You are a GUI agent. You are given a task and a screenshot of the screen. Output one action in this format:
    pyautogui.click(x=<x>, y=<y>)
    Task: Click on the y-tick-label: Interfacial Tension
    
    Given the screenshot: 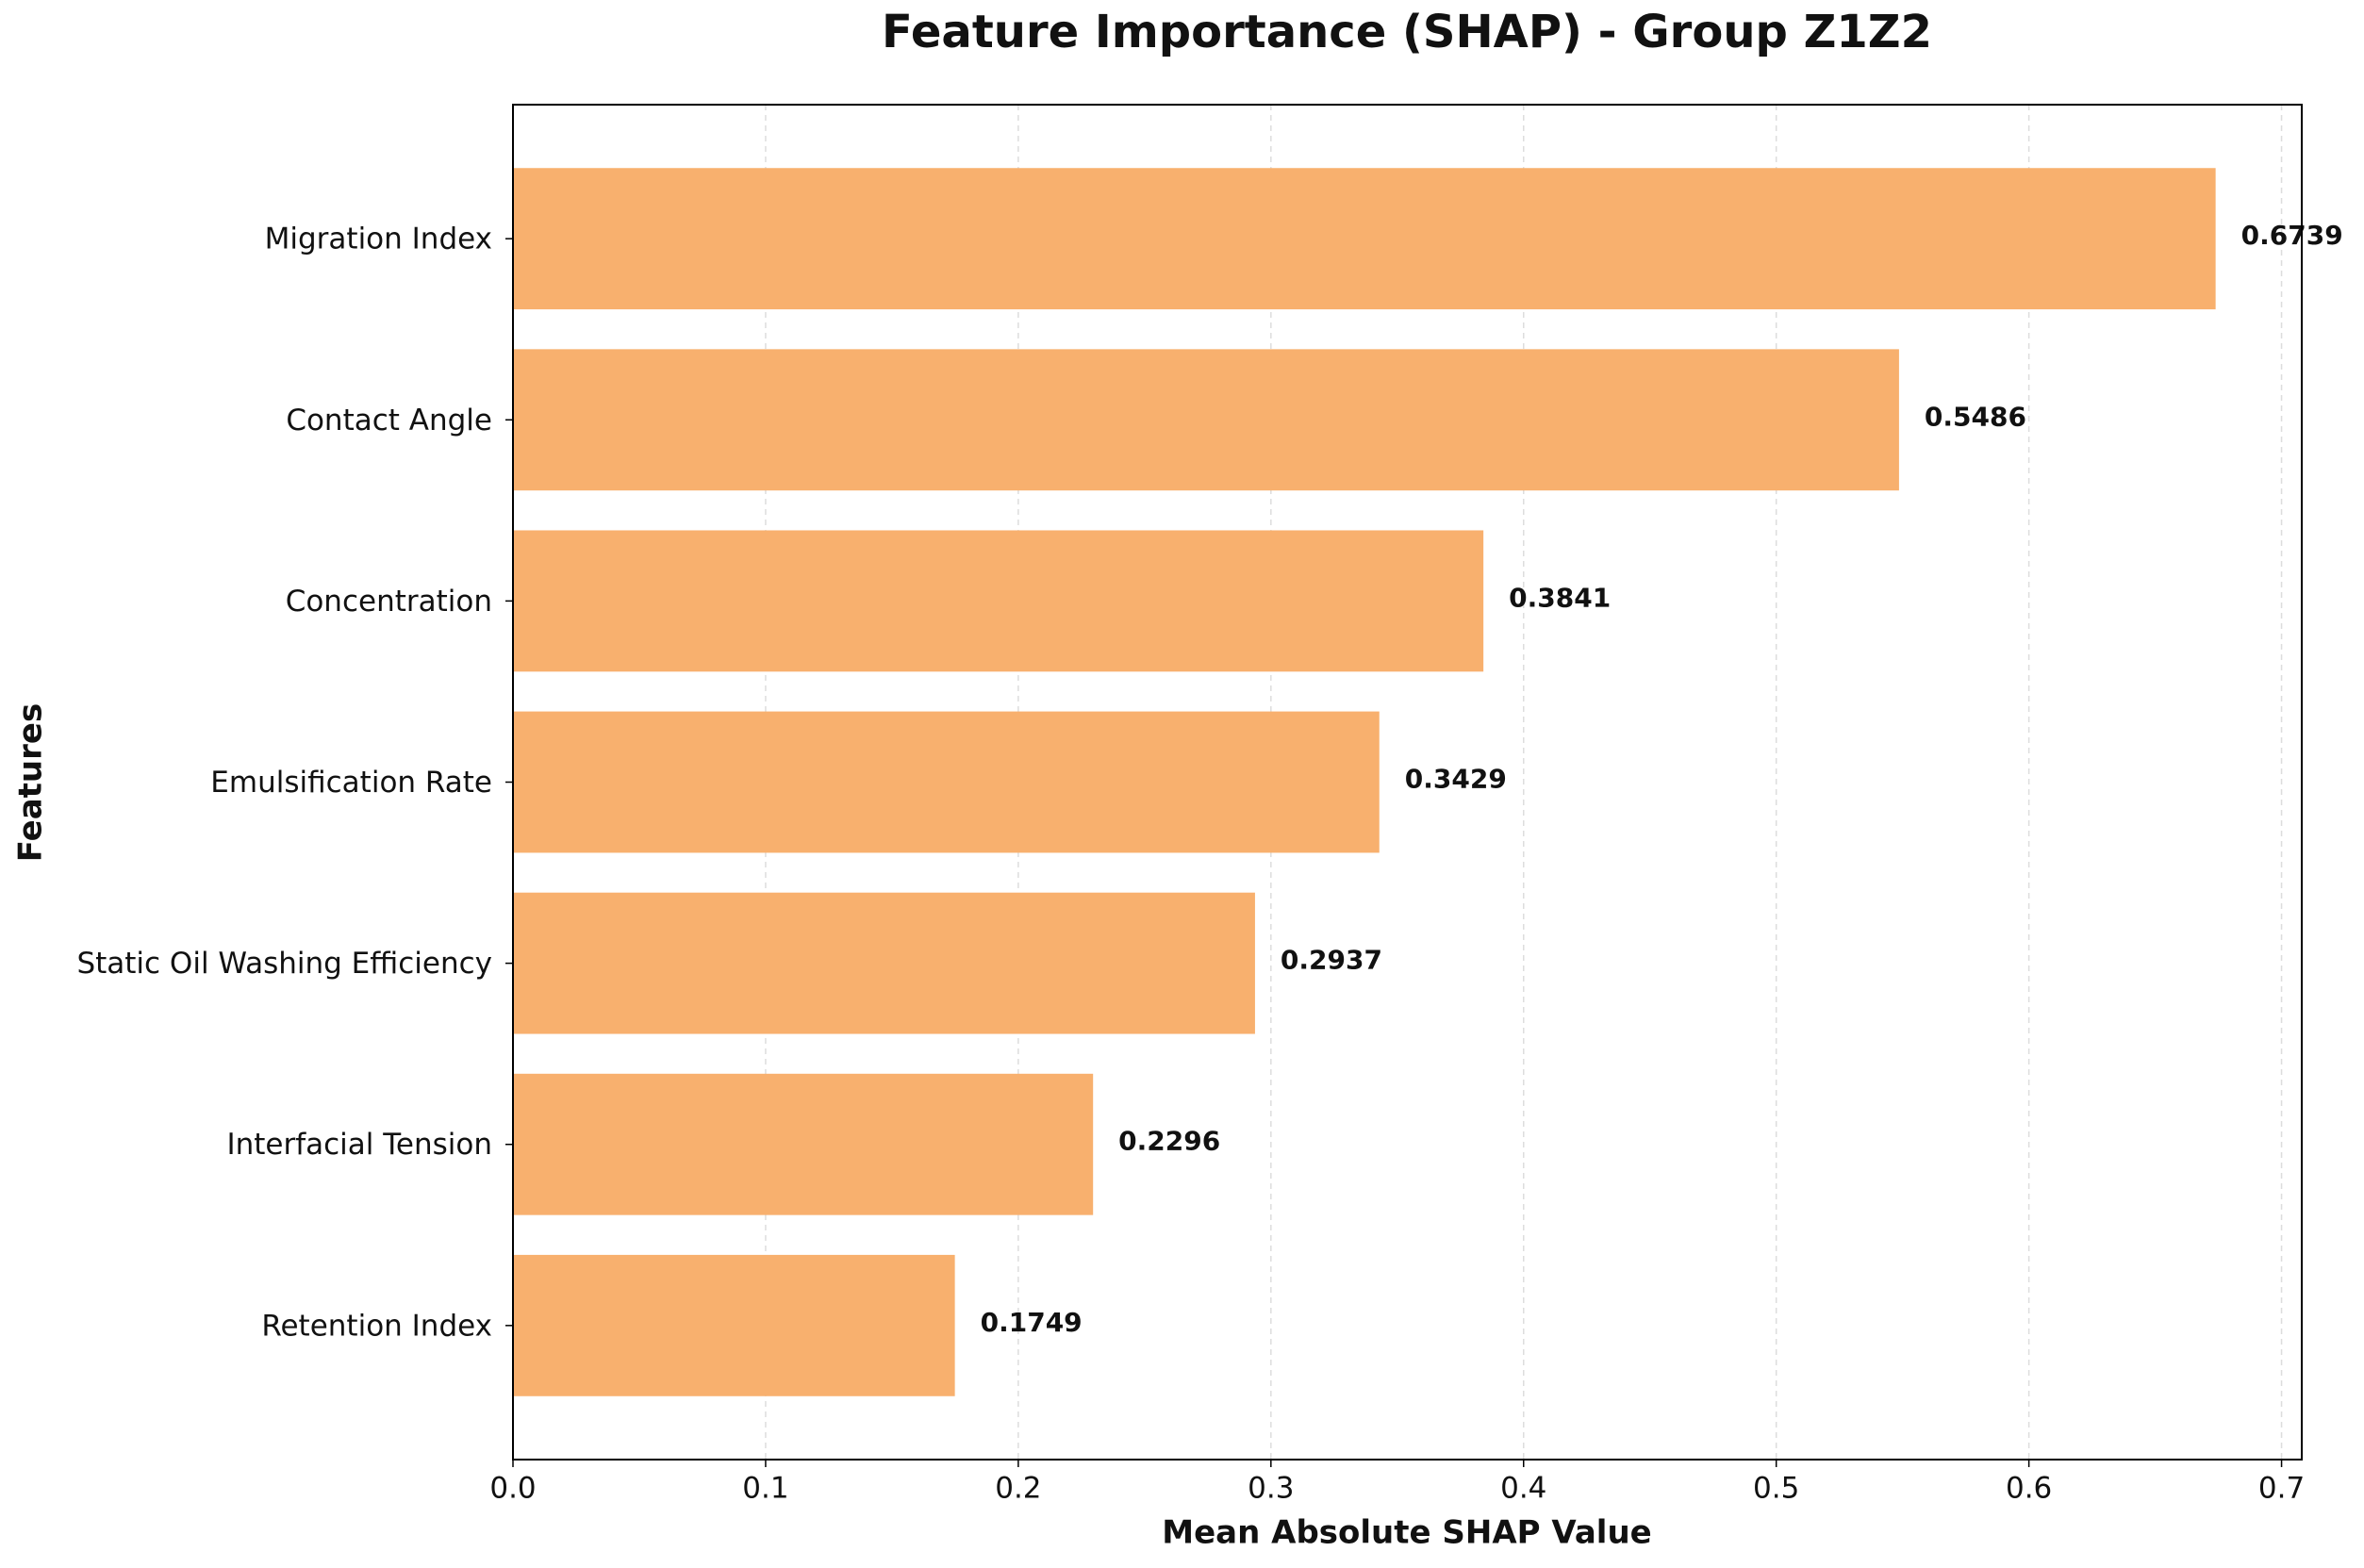 What is the action you would take?
    pyautogui.click(x=359, y=1145)
    